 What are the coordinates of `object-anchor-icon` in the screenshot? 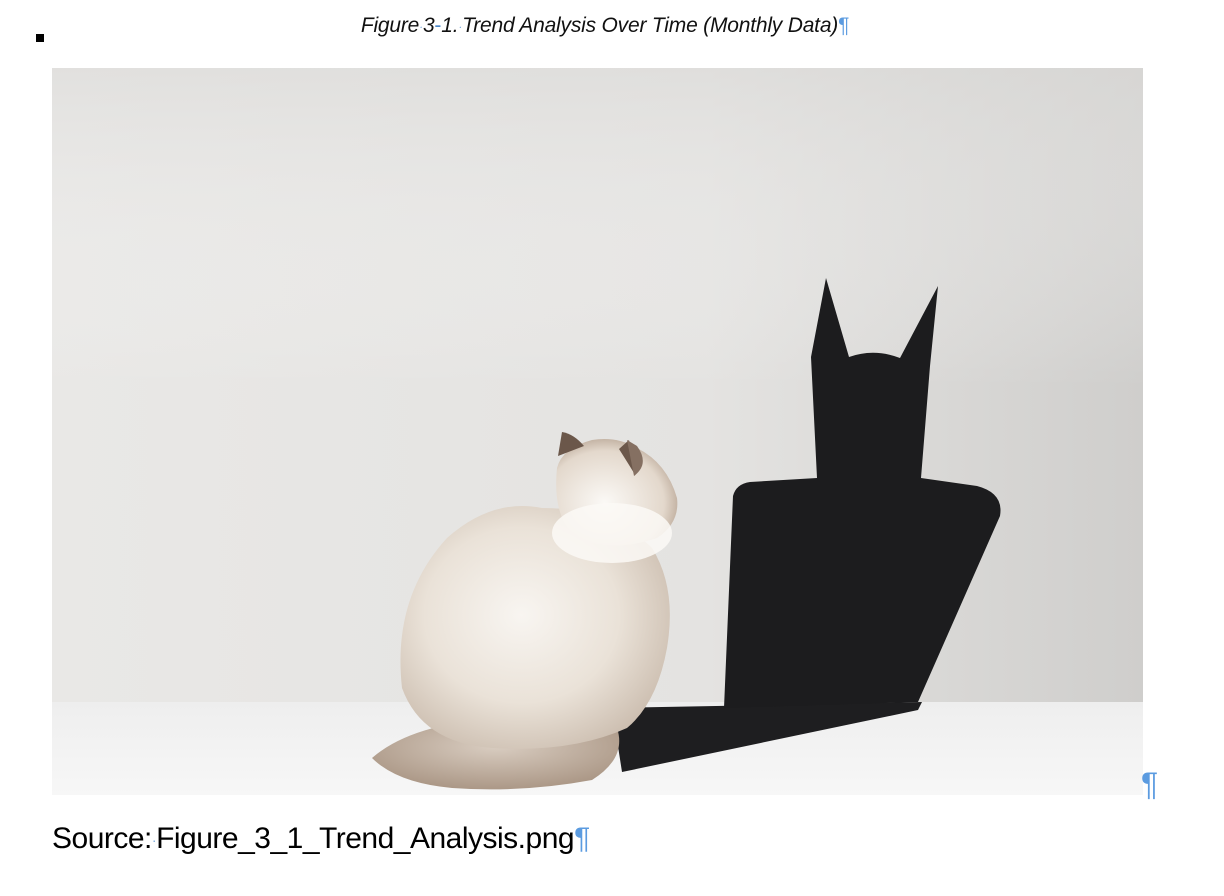 It's located at (40, 38).